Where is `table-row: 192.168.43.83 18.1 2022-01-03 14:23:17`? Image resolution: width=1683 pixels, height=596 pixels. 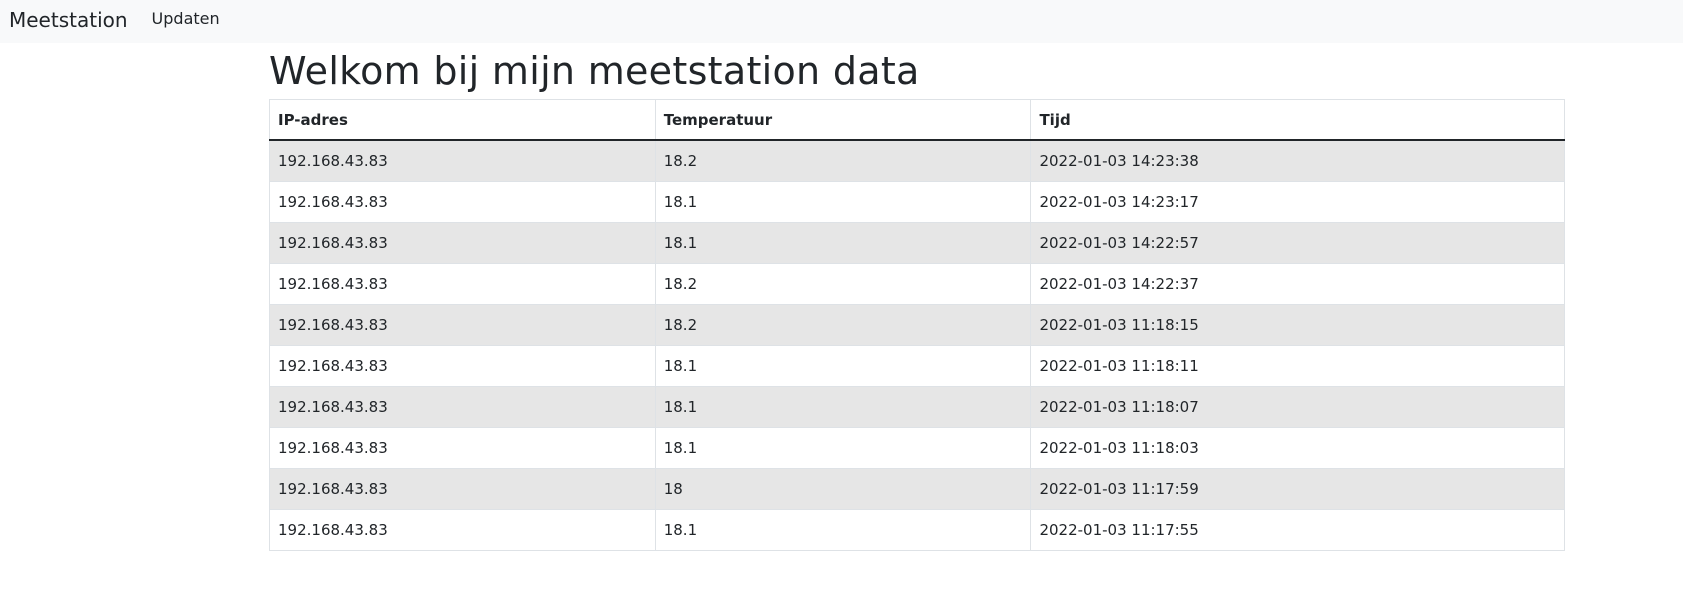
table-row: 192.168.43.83 18.1 2022-01-03 14:23:17 is located at coordinates (917, 202).